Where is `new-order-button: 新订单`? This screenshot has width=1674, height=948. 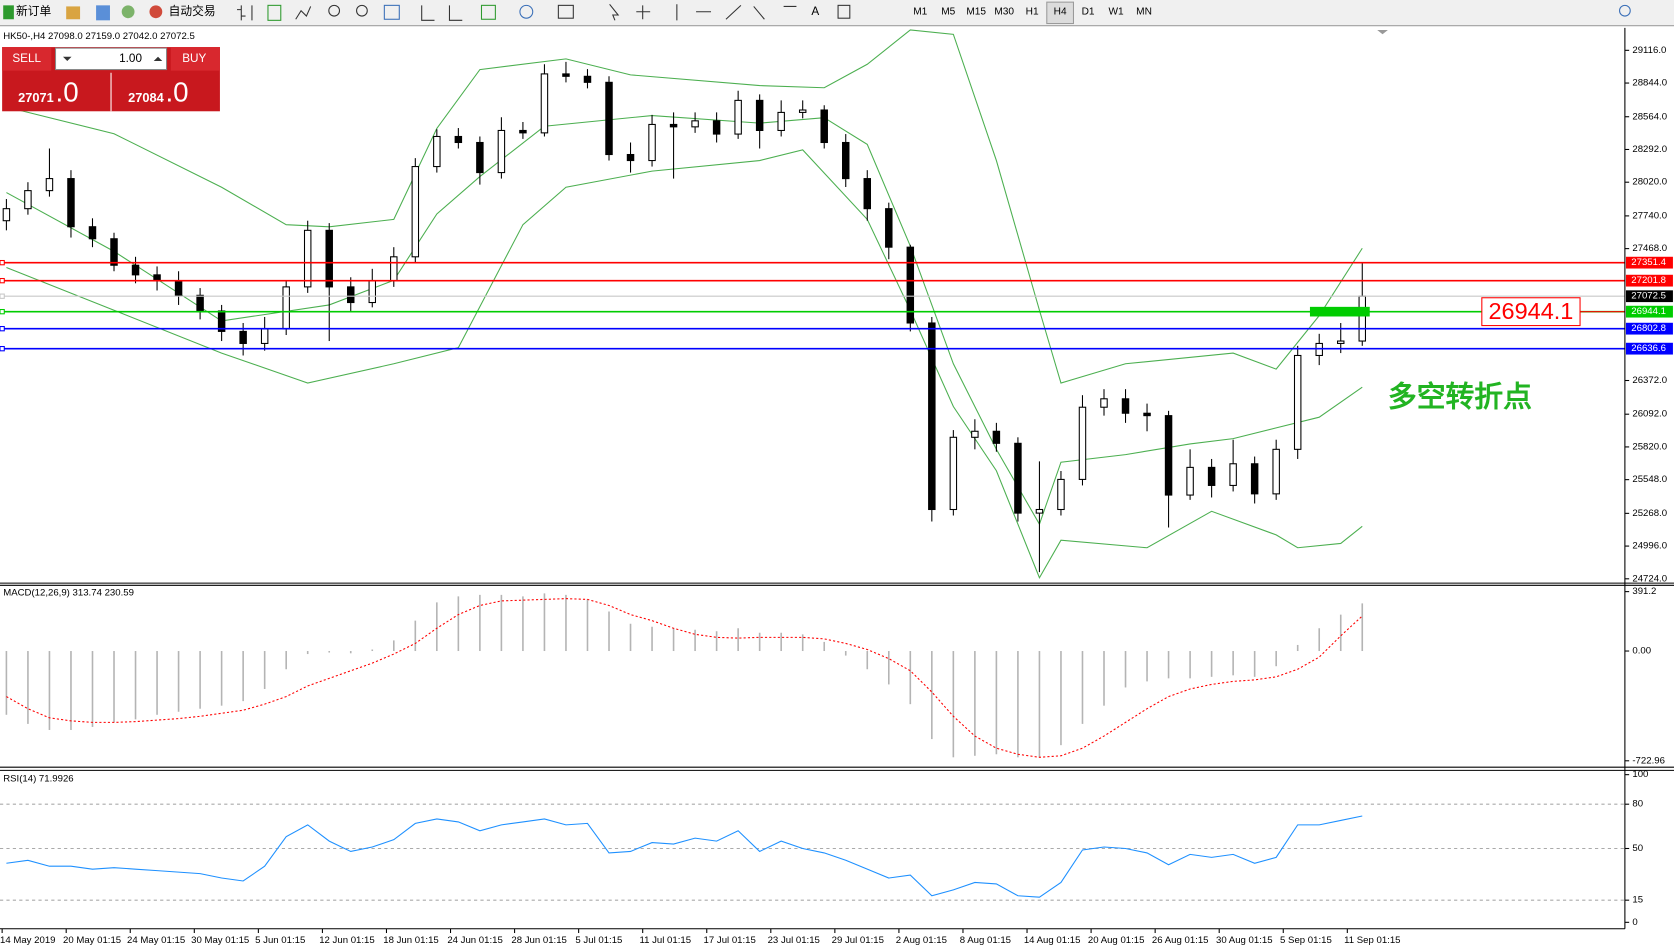
new-order-button: 新订单 is located at coordinates (33, 11).